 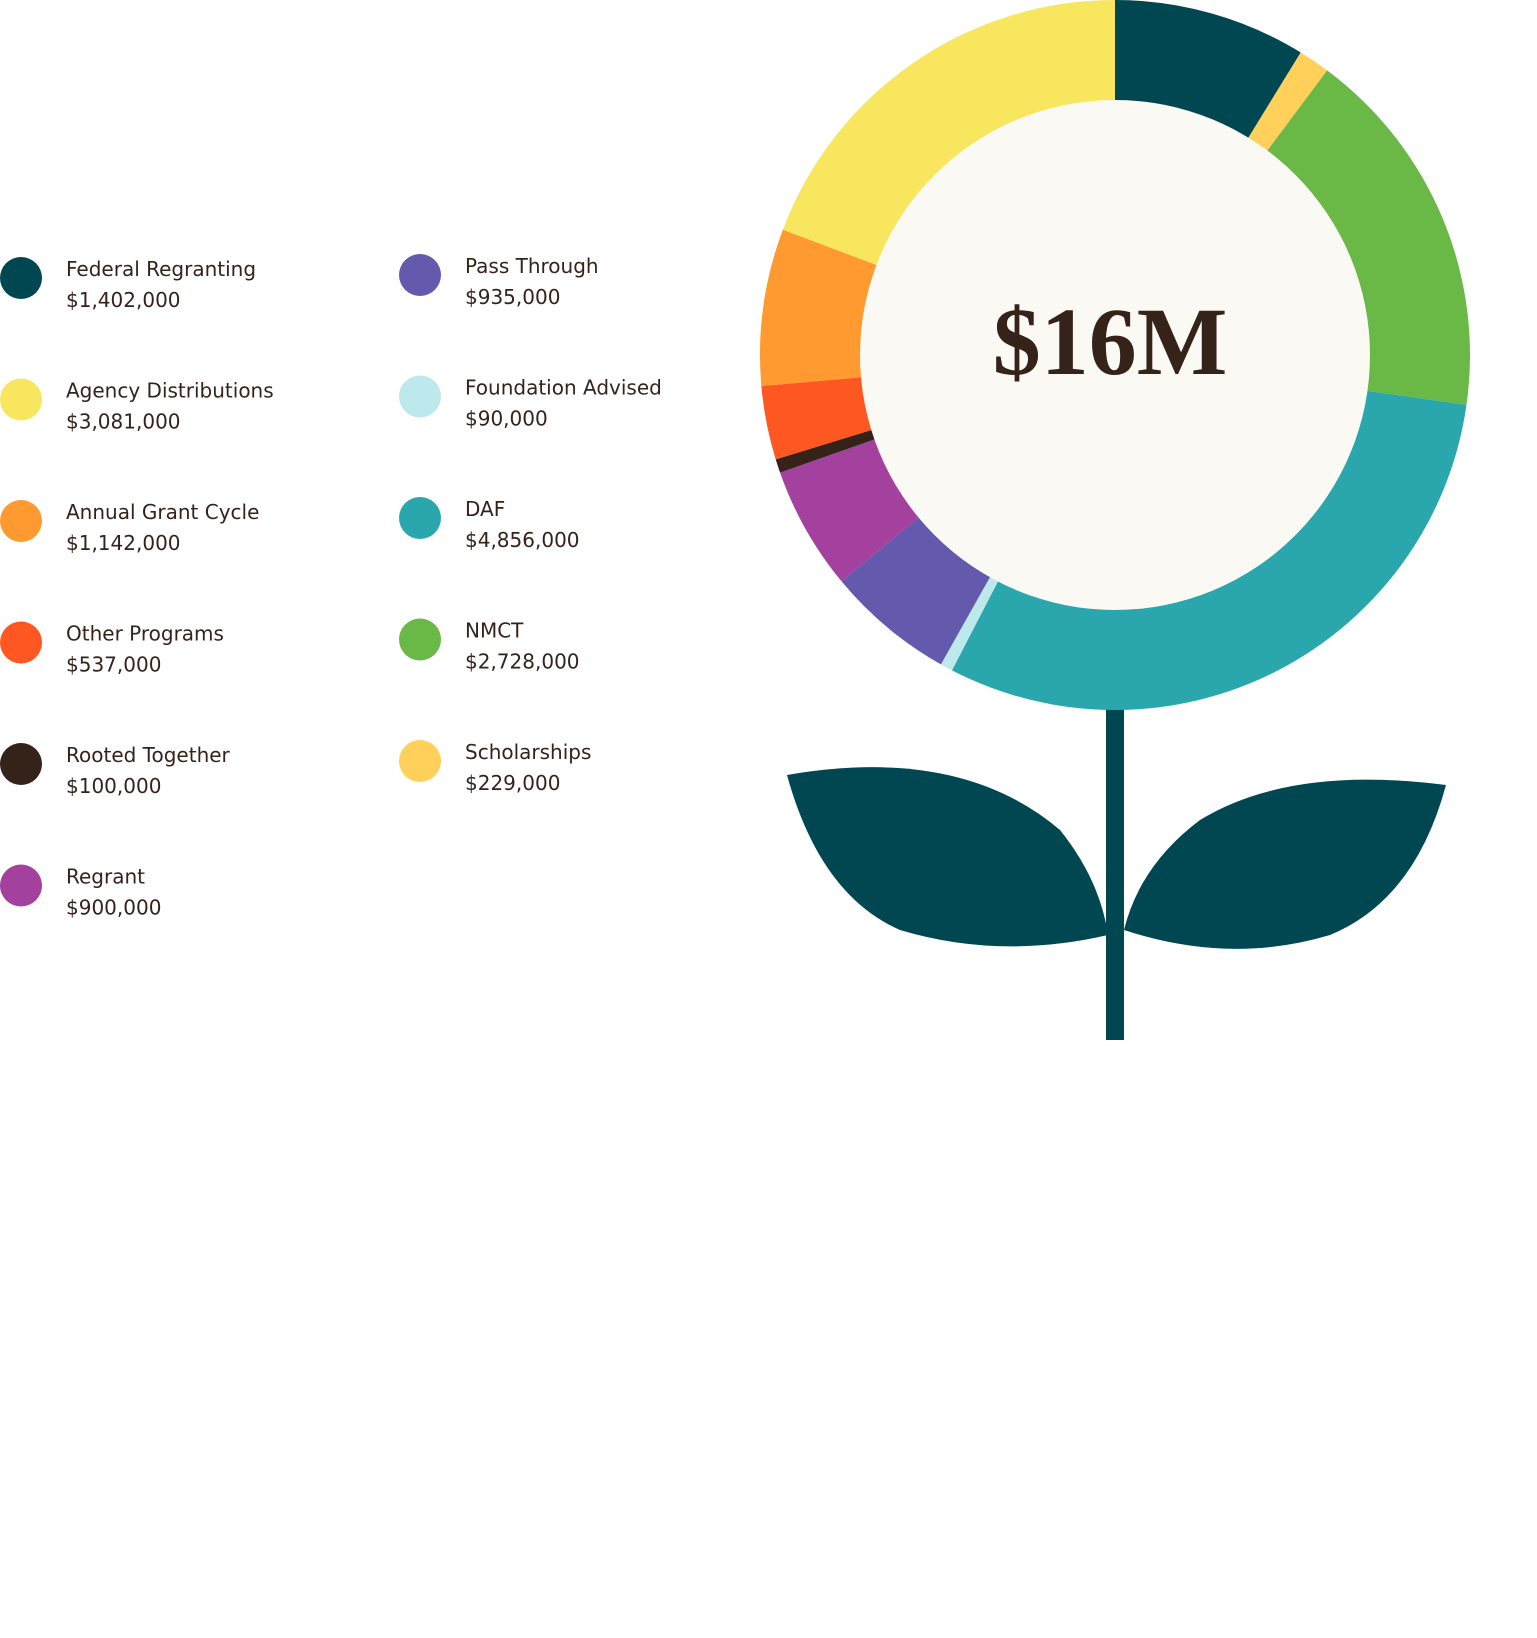 I want to click on legend-value: $935,000, so click(x=512, y=297).